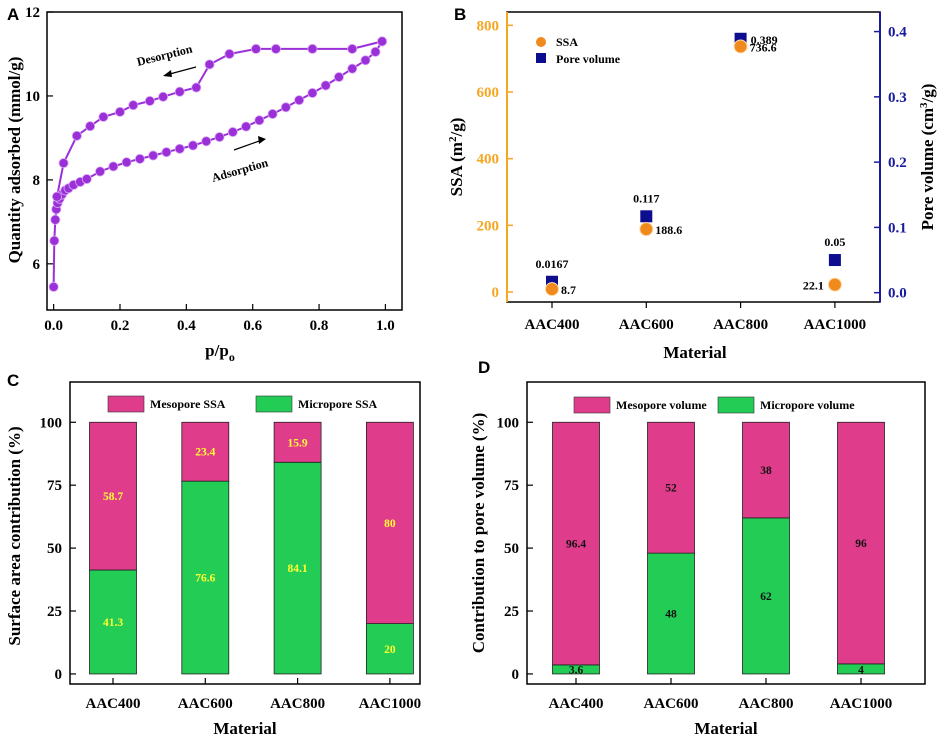 The width and height of the screenshot is (948, 740). What do you see at coordinates (13, 380) in the screenshot?
I see `panel-c-letter: C` at bounding box center [13, 380].